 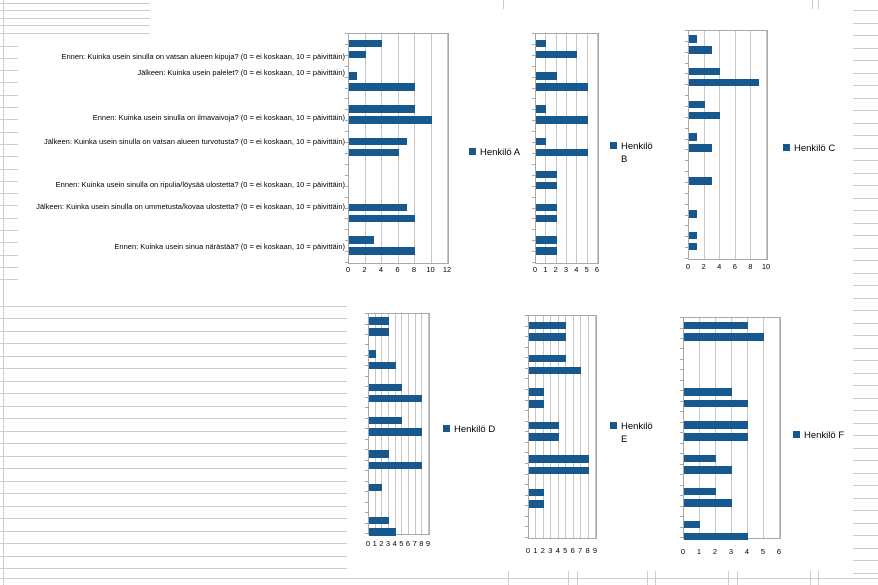 I want to click on legend-label-line: Henkilö, so click(x=637, y=146).